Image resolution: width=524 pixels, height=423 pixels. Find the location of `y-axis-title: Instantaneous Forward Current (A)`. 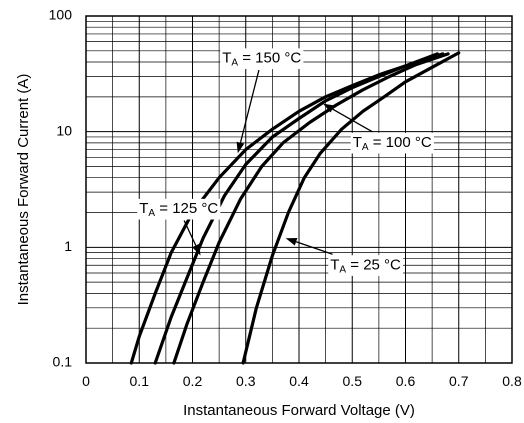

y-axis-title: Instantaneous Forward Current (A) is located at coordinates (23, 190).